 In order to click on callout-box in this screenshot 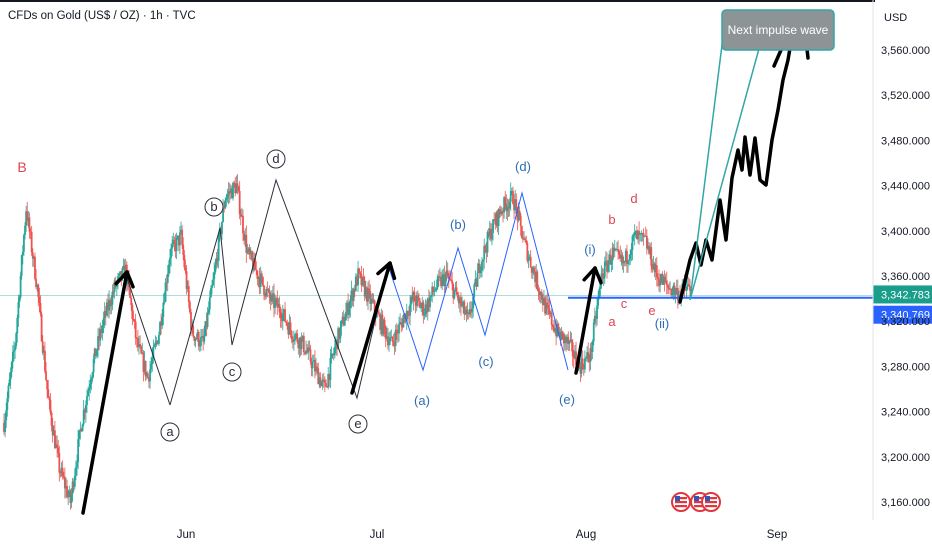, I will do `click(778, 30)`.